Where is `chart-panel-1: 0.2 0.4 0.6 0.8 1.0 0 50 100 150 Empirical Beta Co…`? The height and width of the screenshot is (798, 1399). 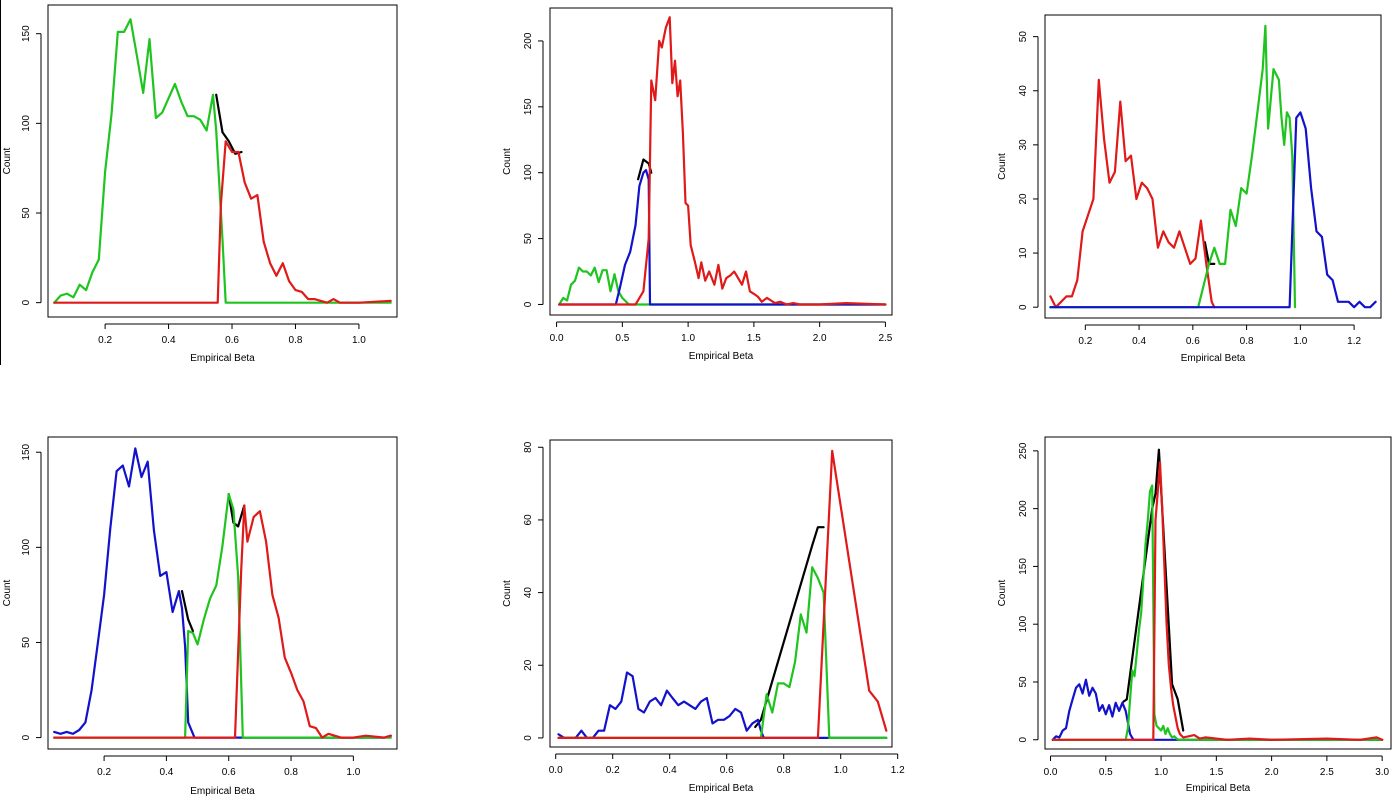
chart-panel-1: 0.2 0.4 0.6 0.8 1.0 0 50 100 150 Empirical Beta Co… is located at coordinates (200, 184).